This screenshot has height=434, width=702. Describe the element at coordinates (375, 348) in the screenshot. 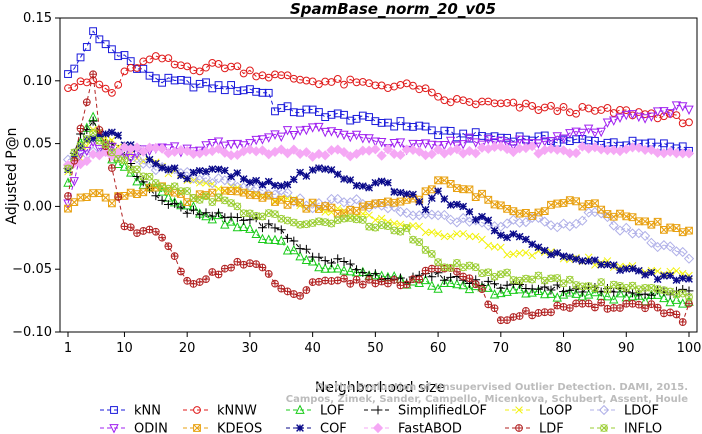

I see `x-tick-label: 50` at that location.